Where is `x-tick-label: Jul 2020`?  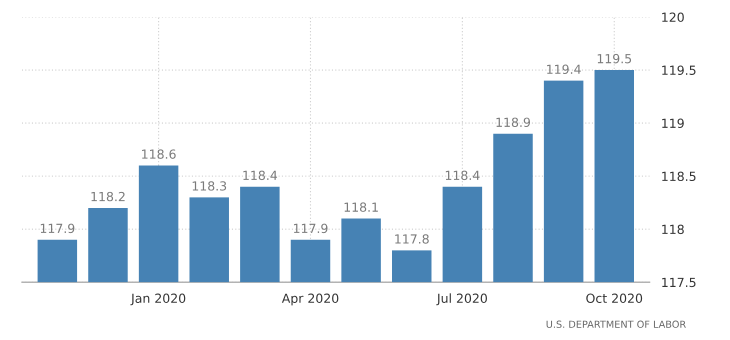 x-tick-label: Jul 2020 is located at coordinates (461, 299).